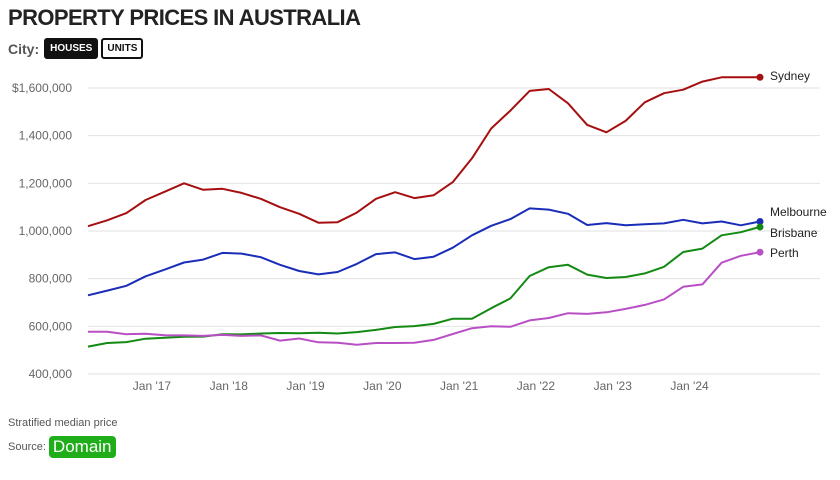 The width and height of the screenshot is (840, 480). Describe the element at coordinates (24, 48) in the screenshot. I see `city-label: City:` at that location.